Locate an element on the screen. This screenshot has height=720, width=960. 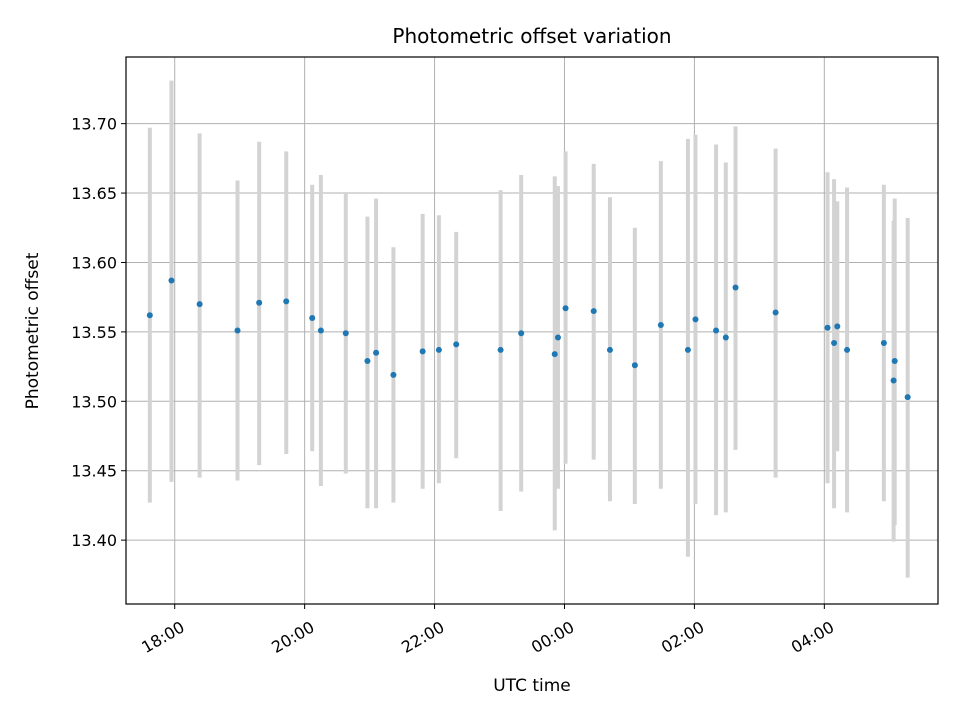
y-tick-label: 13.50 is located at coordinates (94, 401).